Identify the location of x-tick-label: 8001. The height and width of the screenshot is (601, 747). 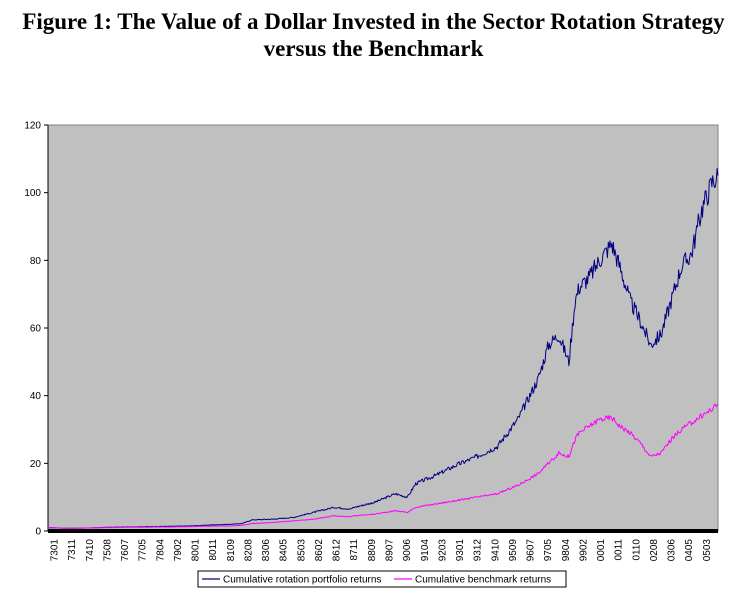
(196, 550).